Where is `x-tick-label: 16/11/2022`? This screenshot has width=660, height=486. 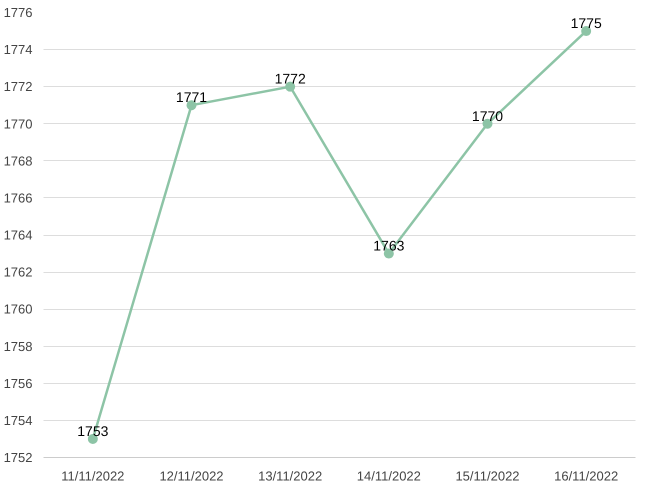 x-tick-label: 16/11/2022 is located at coordinates (586, 476).